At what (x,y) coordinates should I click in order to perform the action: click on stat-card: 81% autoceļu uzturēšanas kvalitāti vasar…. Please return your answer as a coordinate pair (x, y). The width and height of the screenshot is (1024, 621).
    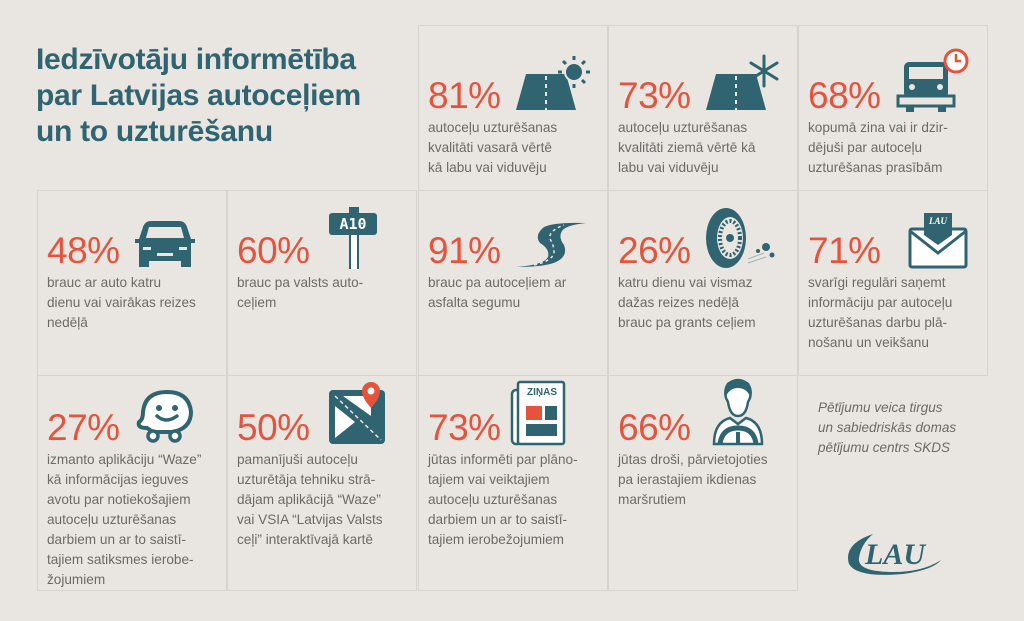
    Looking at the image, I should click on (513, 108).